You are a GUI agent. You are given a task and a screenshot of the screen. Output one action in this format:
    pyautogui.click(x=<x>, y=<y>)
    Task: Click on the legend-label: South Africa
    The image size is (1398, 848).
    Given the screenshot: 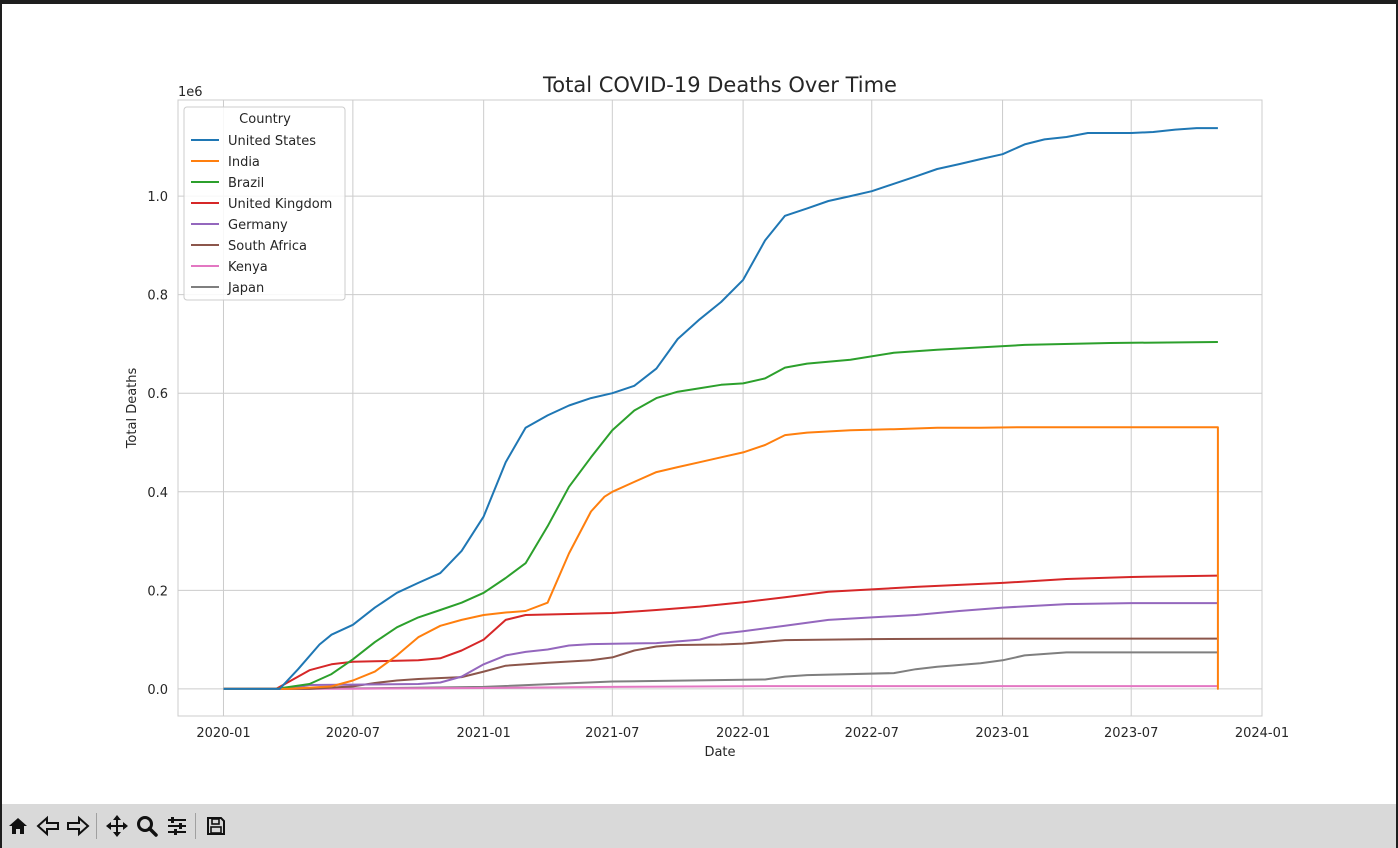 What is the action you would take?
    pyautogui.click(x=267, y=246)
    